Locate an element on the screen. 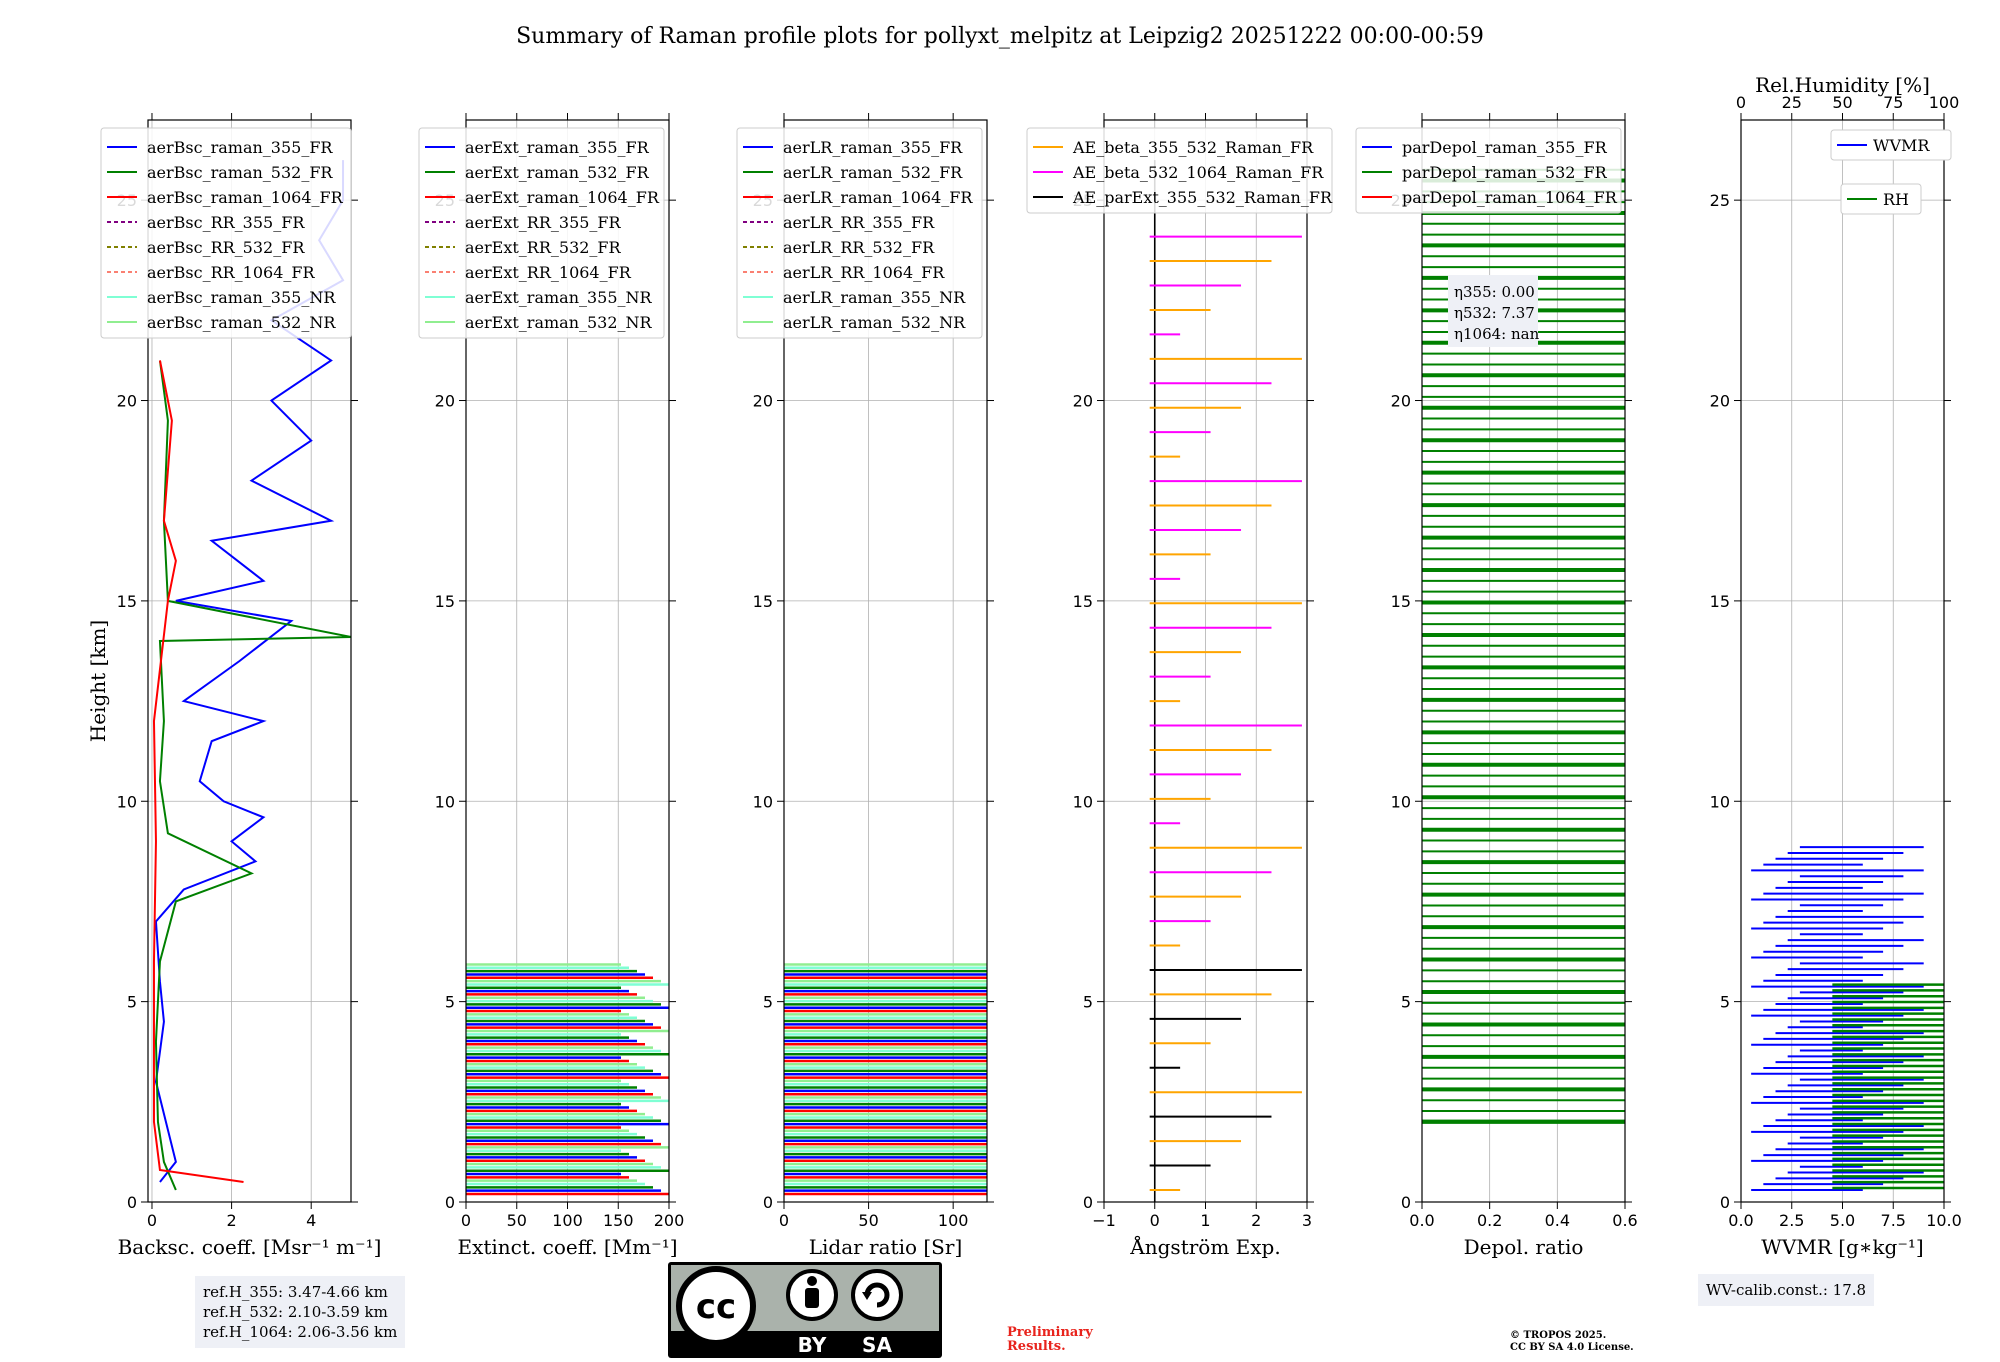 The image size is (2000, 1362). share-alike-icon is located at coordinates (877, 1295).